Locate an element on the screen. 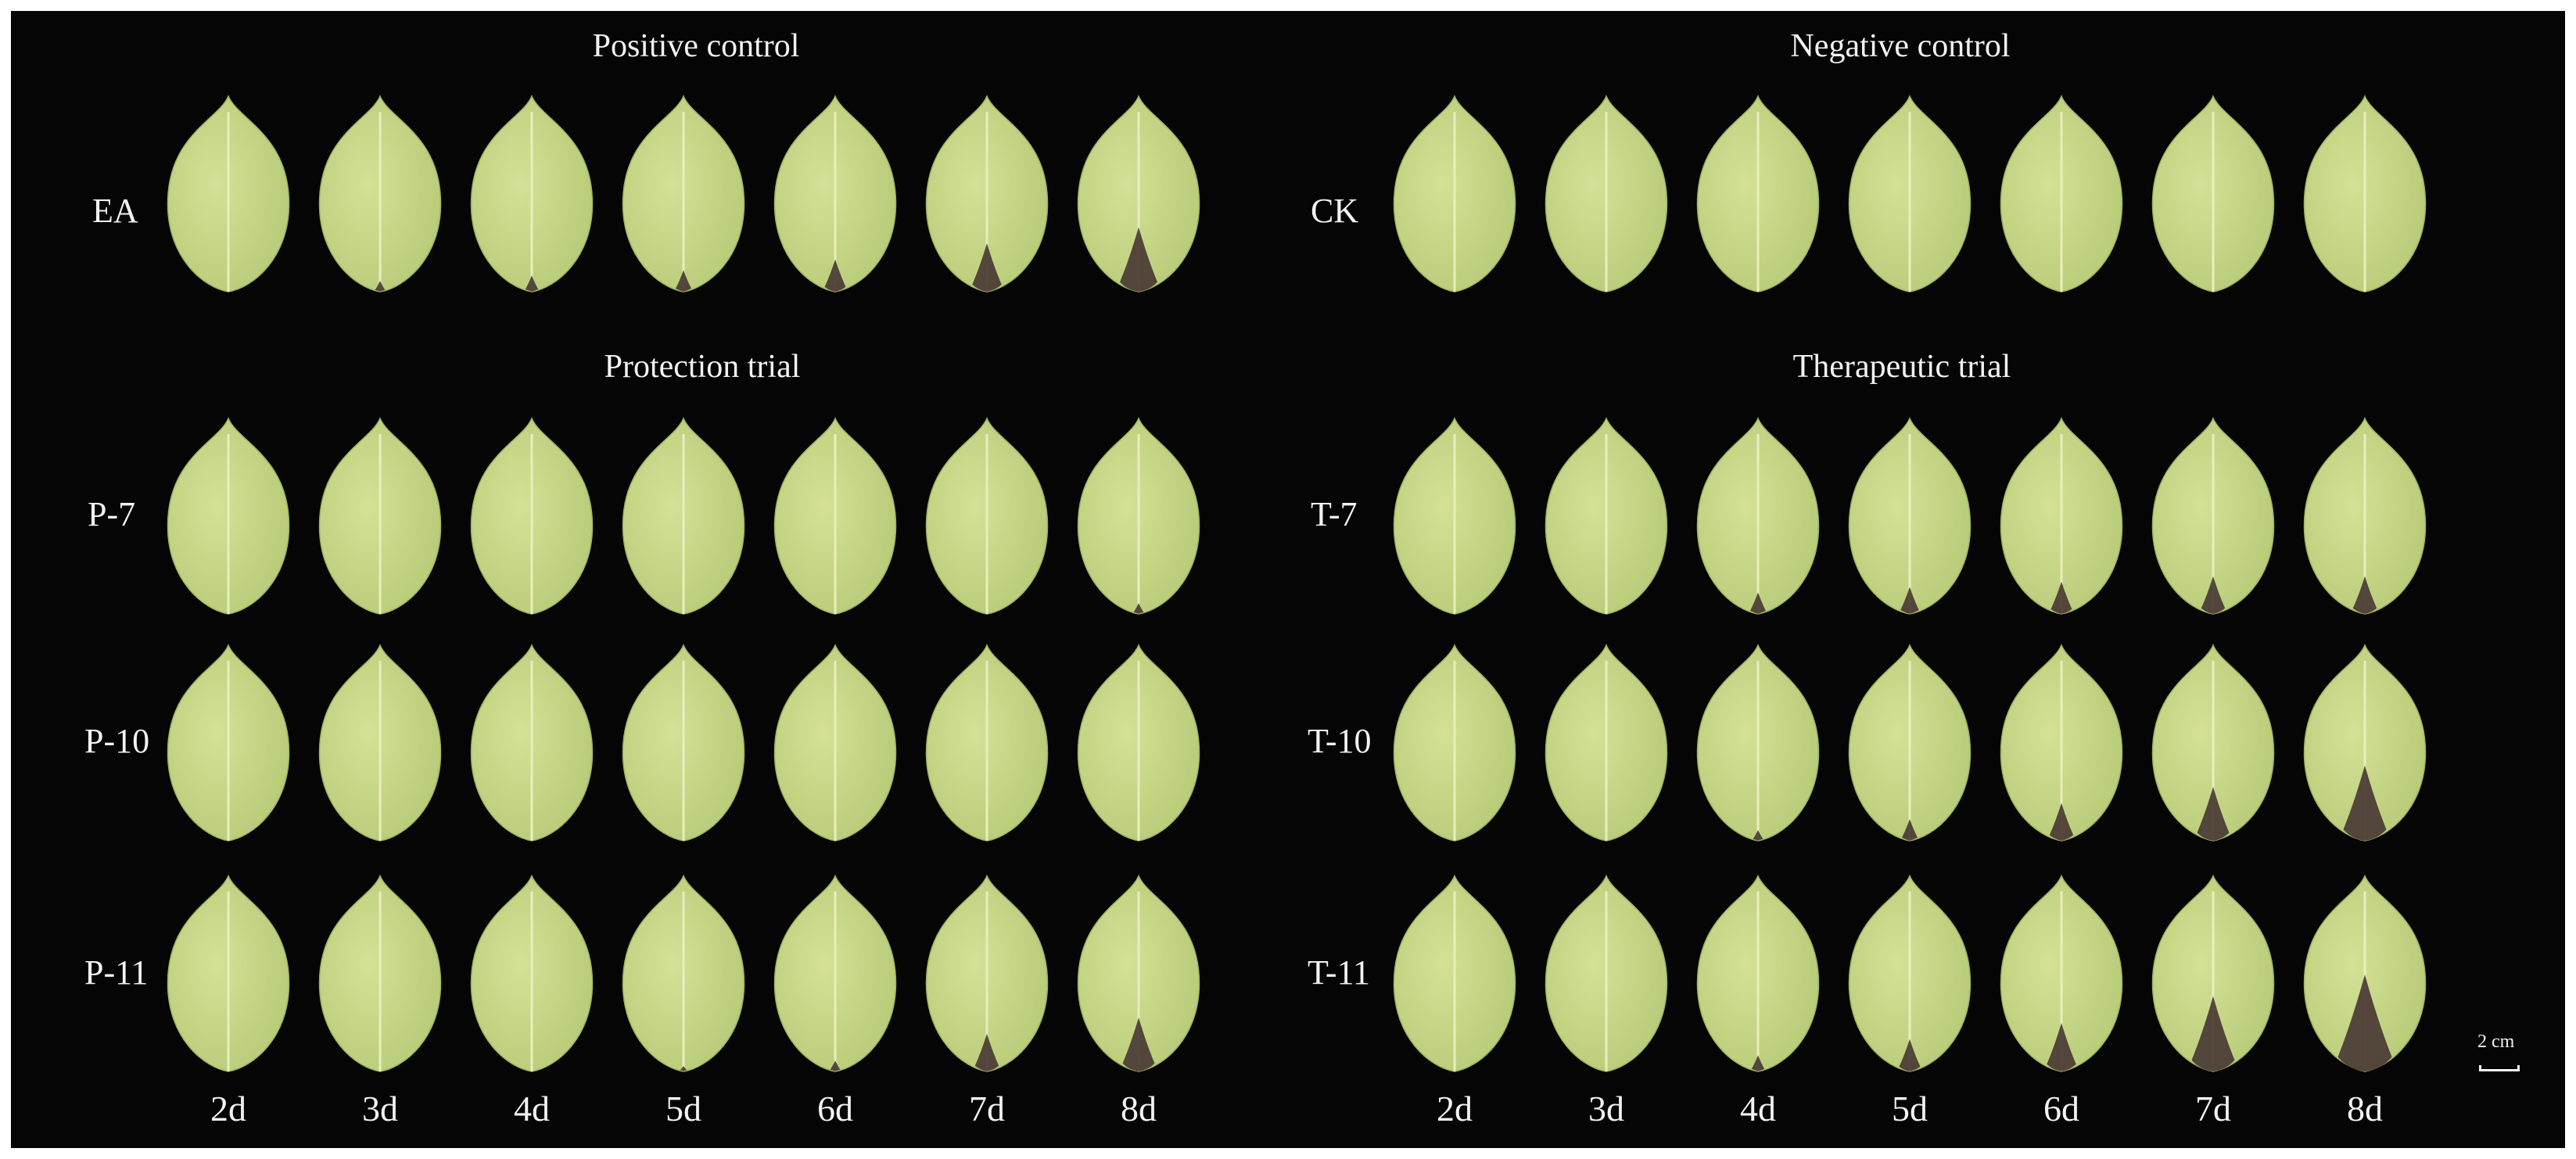 The image size is (2576, 1159). scale-bar is located at coordinates (2499, 1068).